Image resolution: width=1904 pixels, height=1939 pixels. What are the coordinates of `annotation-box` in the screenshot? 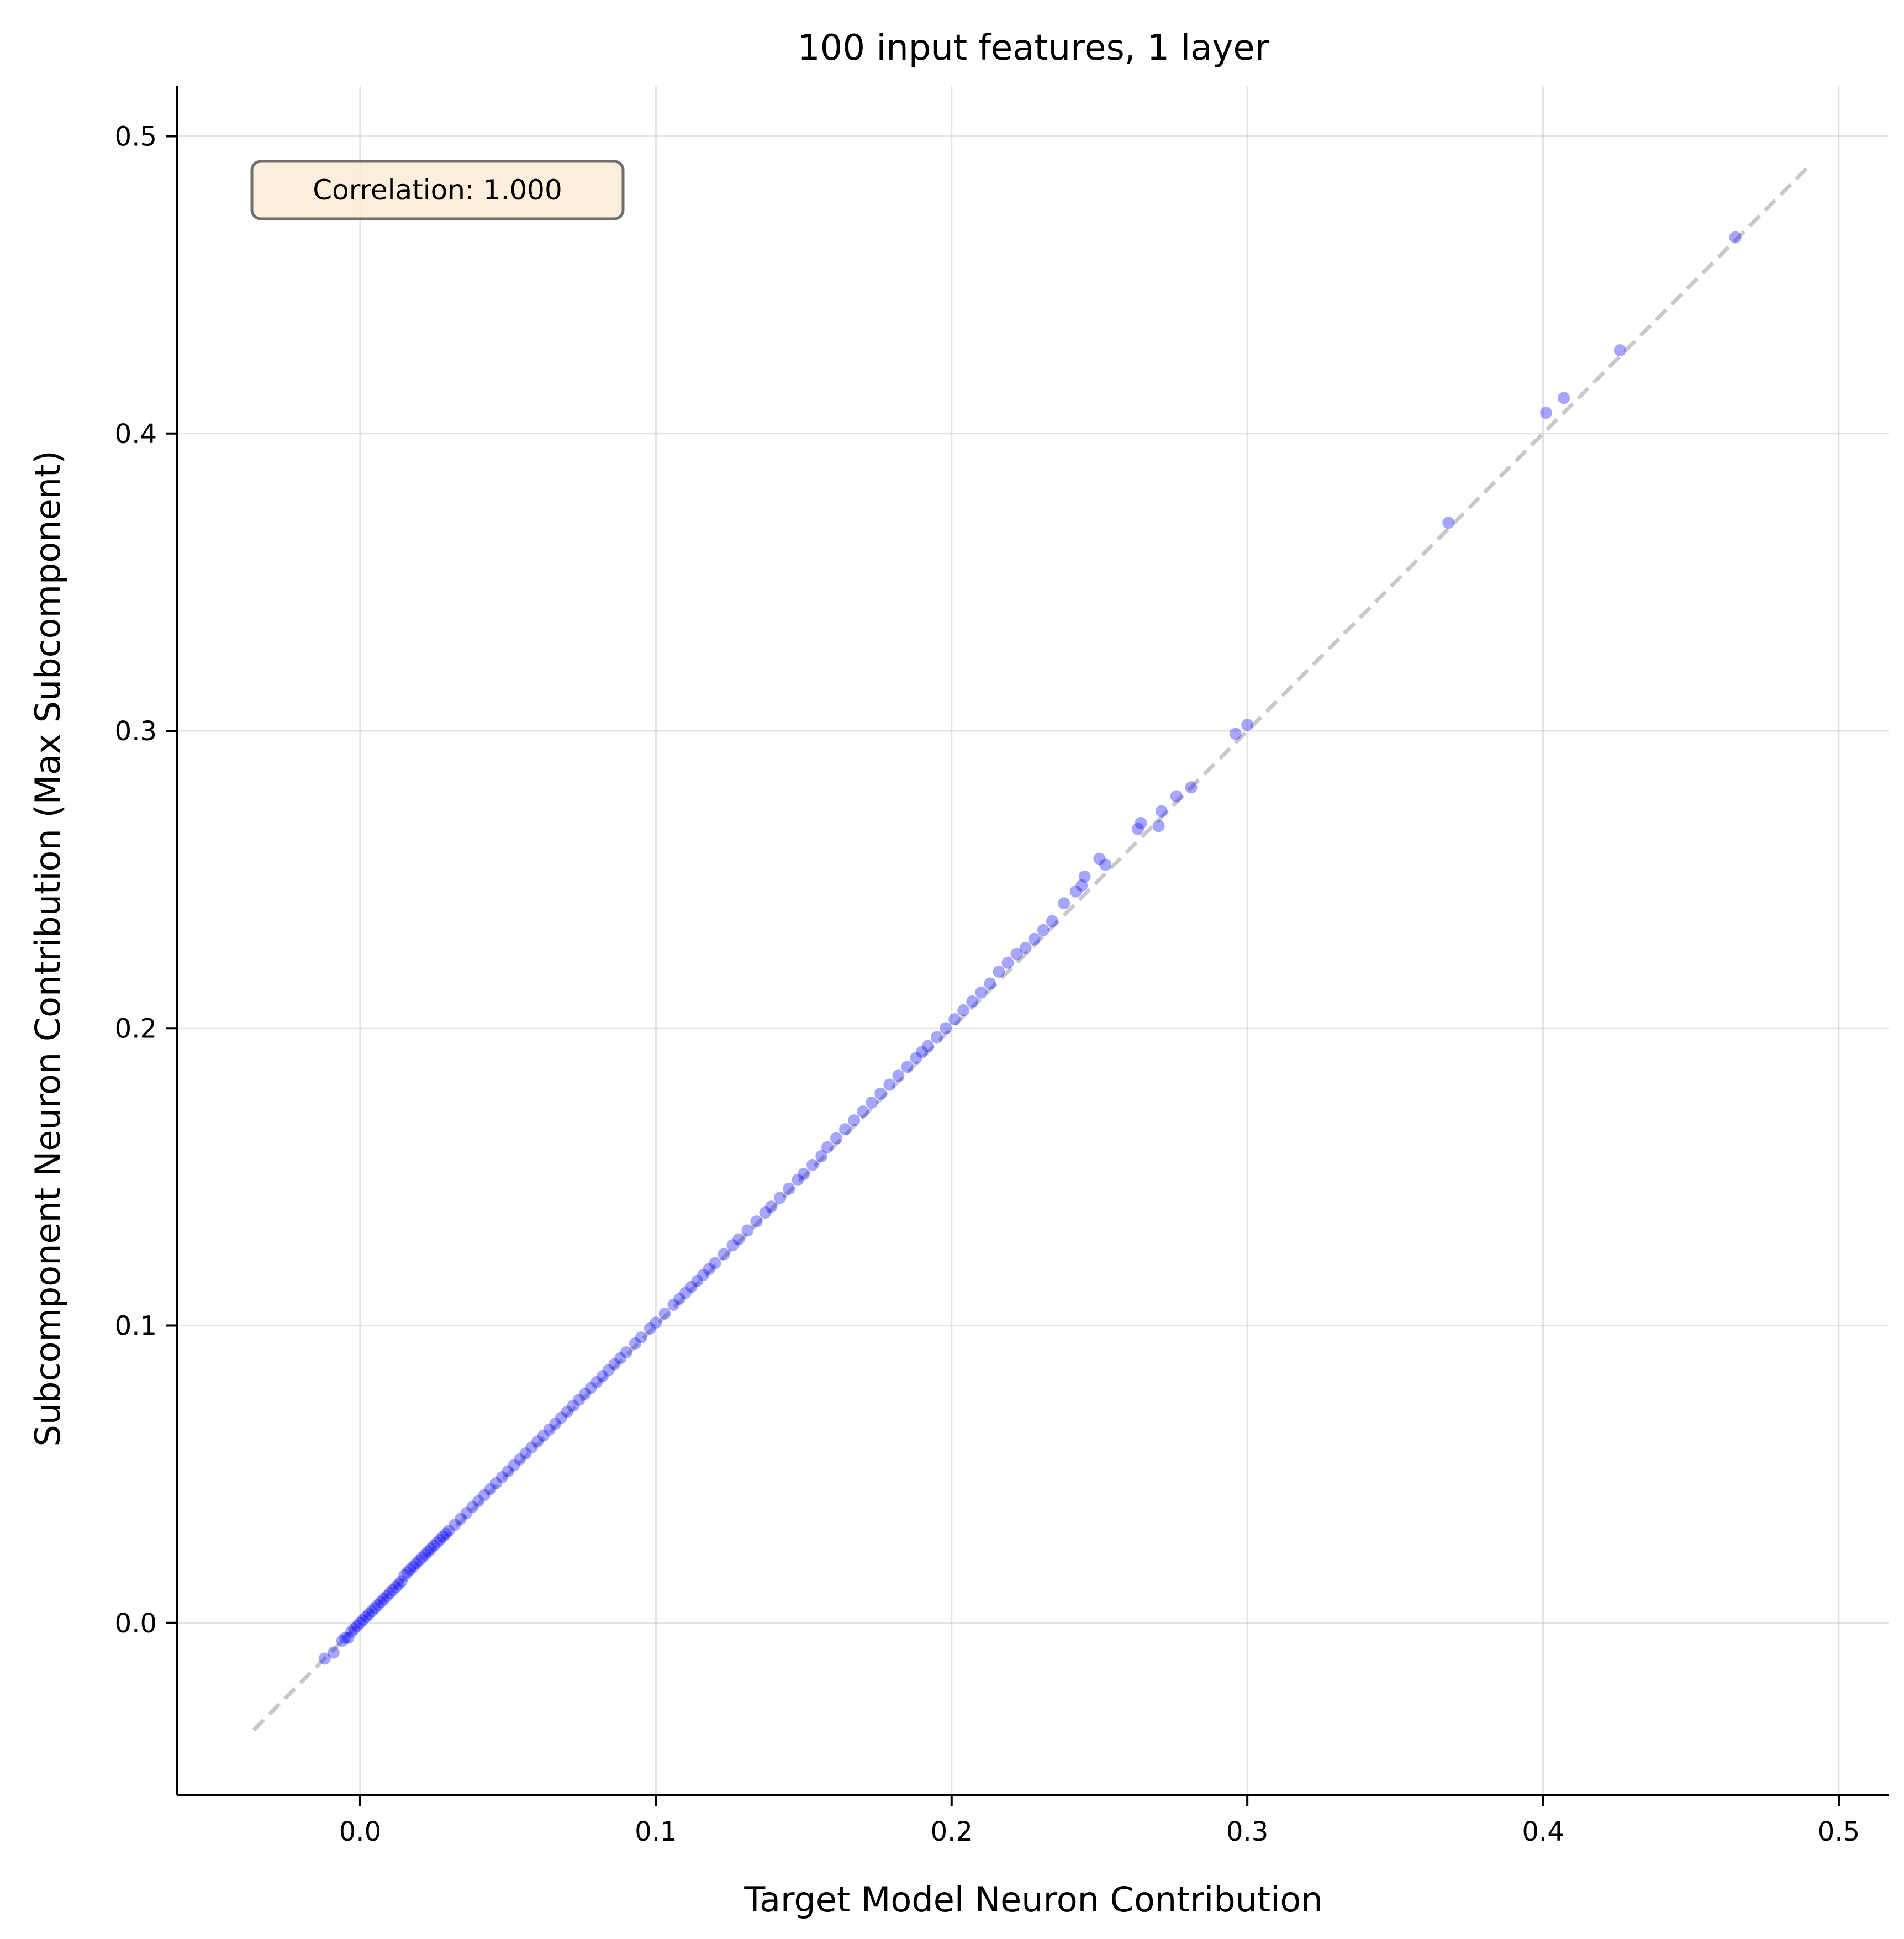 It's located at (438, 190).